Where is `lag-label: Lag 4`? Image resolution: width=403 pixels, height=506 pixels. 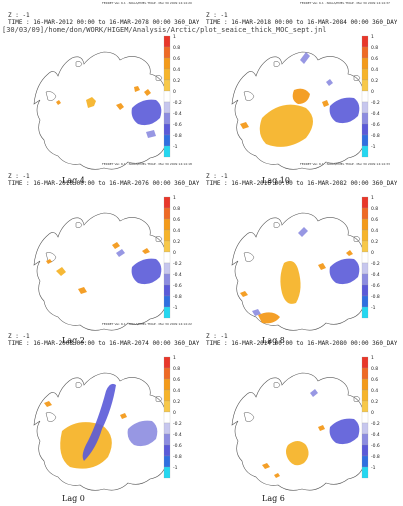
lag-label: Lag 4 is located at coordinates (73, 180).